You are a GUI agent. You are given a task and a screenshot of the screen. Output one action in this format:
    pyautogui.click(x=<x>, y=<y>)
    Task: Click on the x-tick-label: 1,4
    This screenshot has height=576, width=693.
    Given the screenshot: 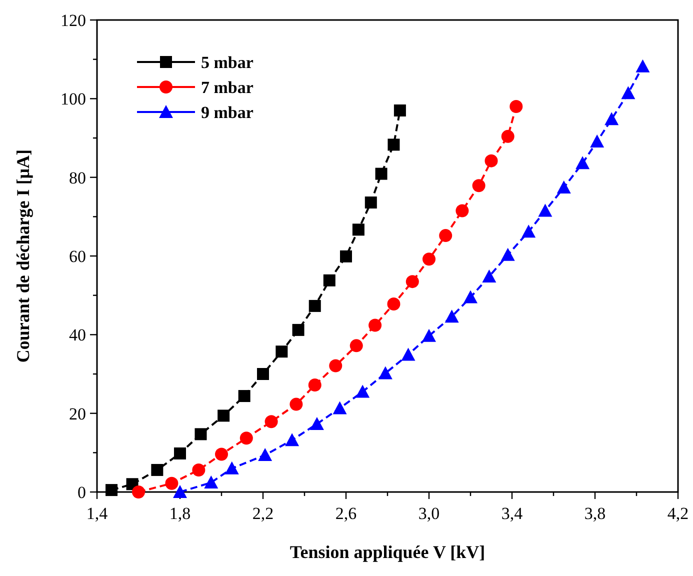 What is the action you would take?
    pyautogui.click(x=97, y=513)
    